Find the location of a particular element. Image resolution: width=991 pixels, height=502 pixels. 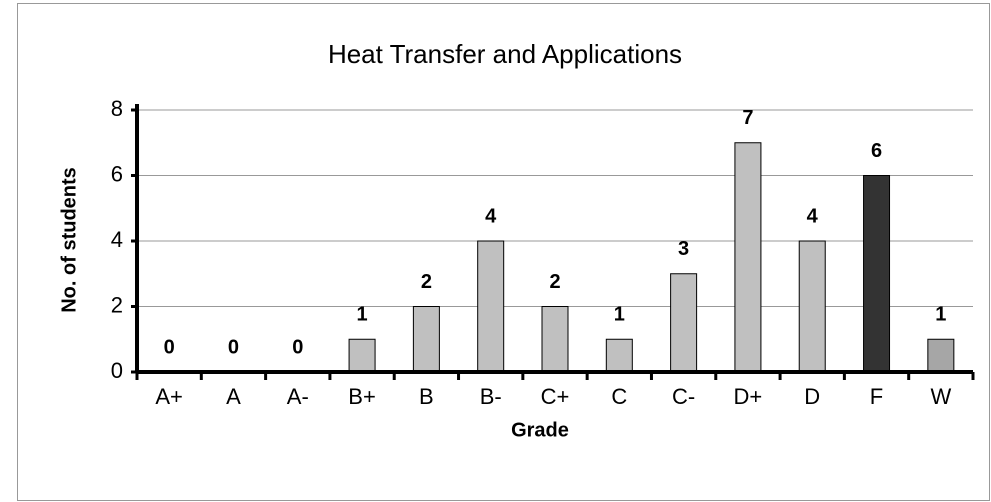

x-tick-label: B- is located at coordinates (491, 396).